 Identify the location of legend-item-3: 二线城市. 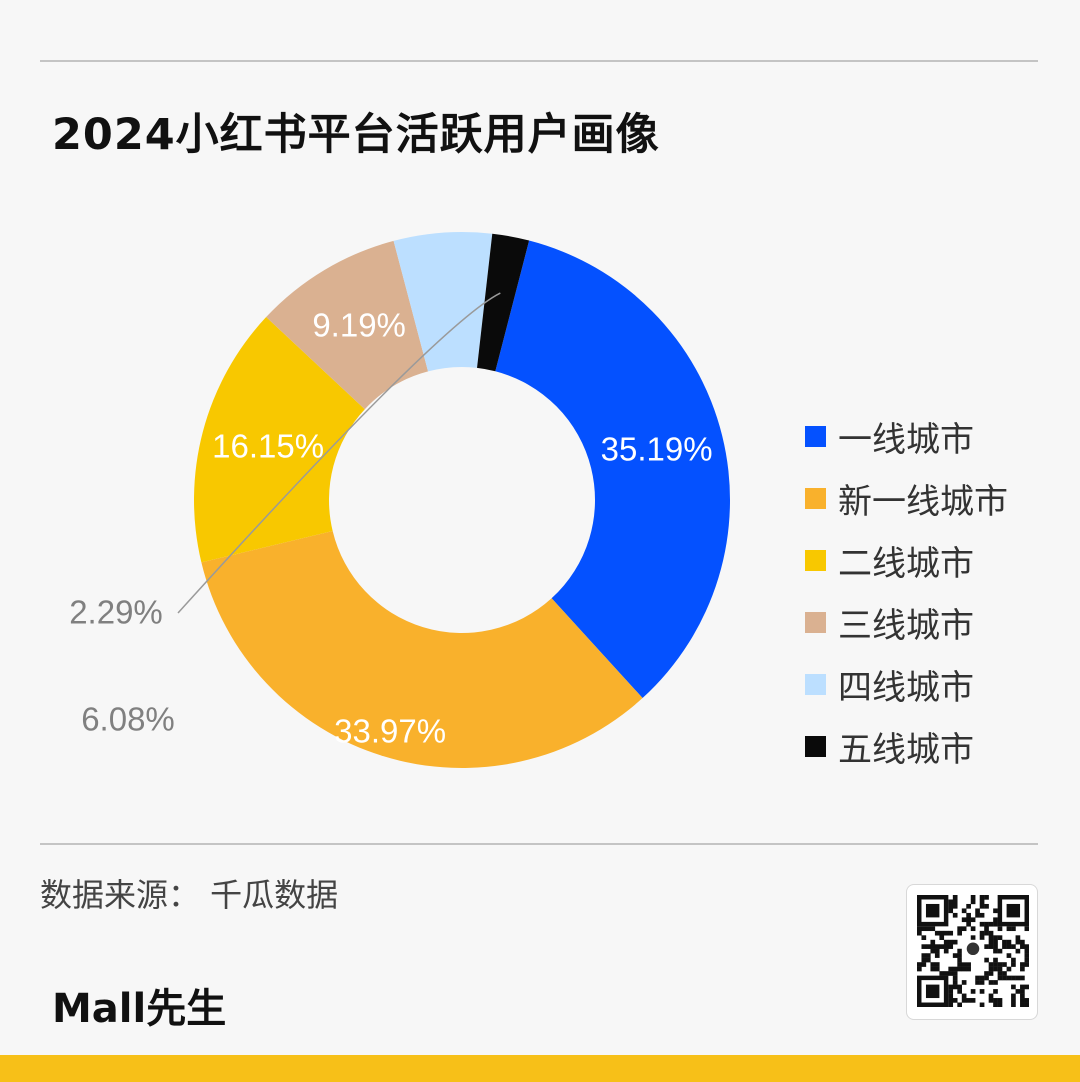
(906, 560).